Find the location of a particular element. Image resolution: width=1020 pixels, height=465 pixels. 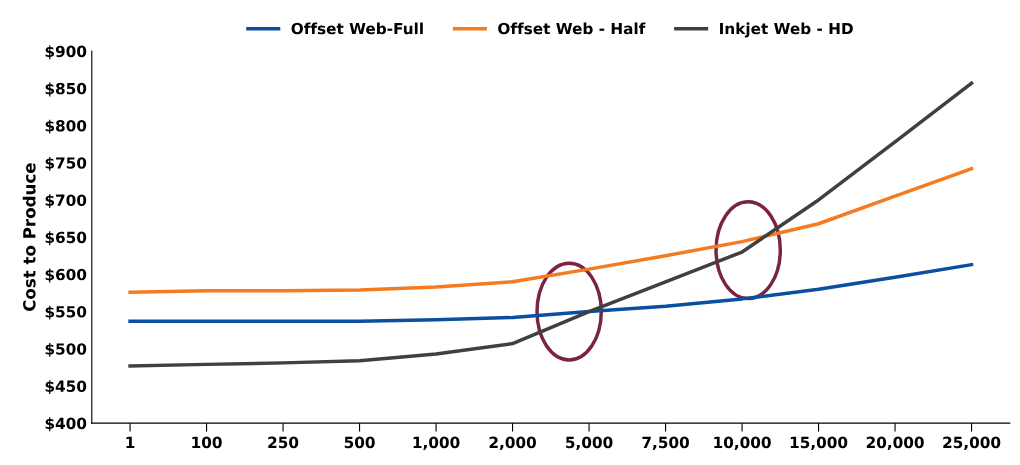

y-tick-label: $400 is located at coordinates (66, 424).